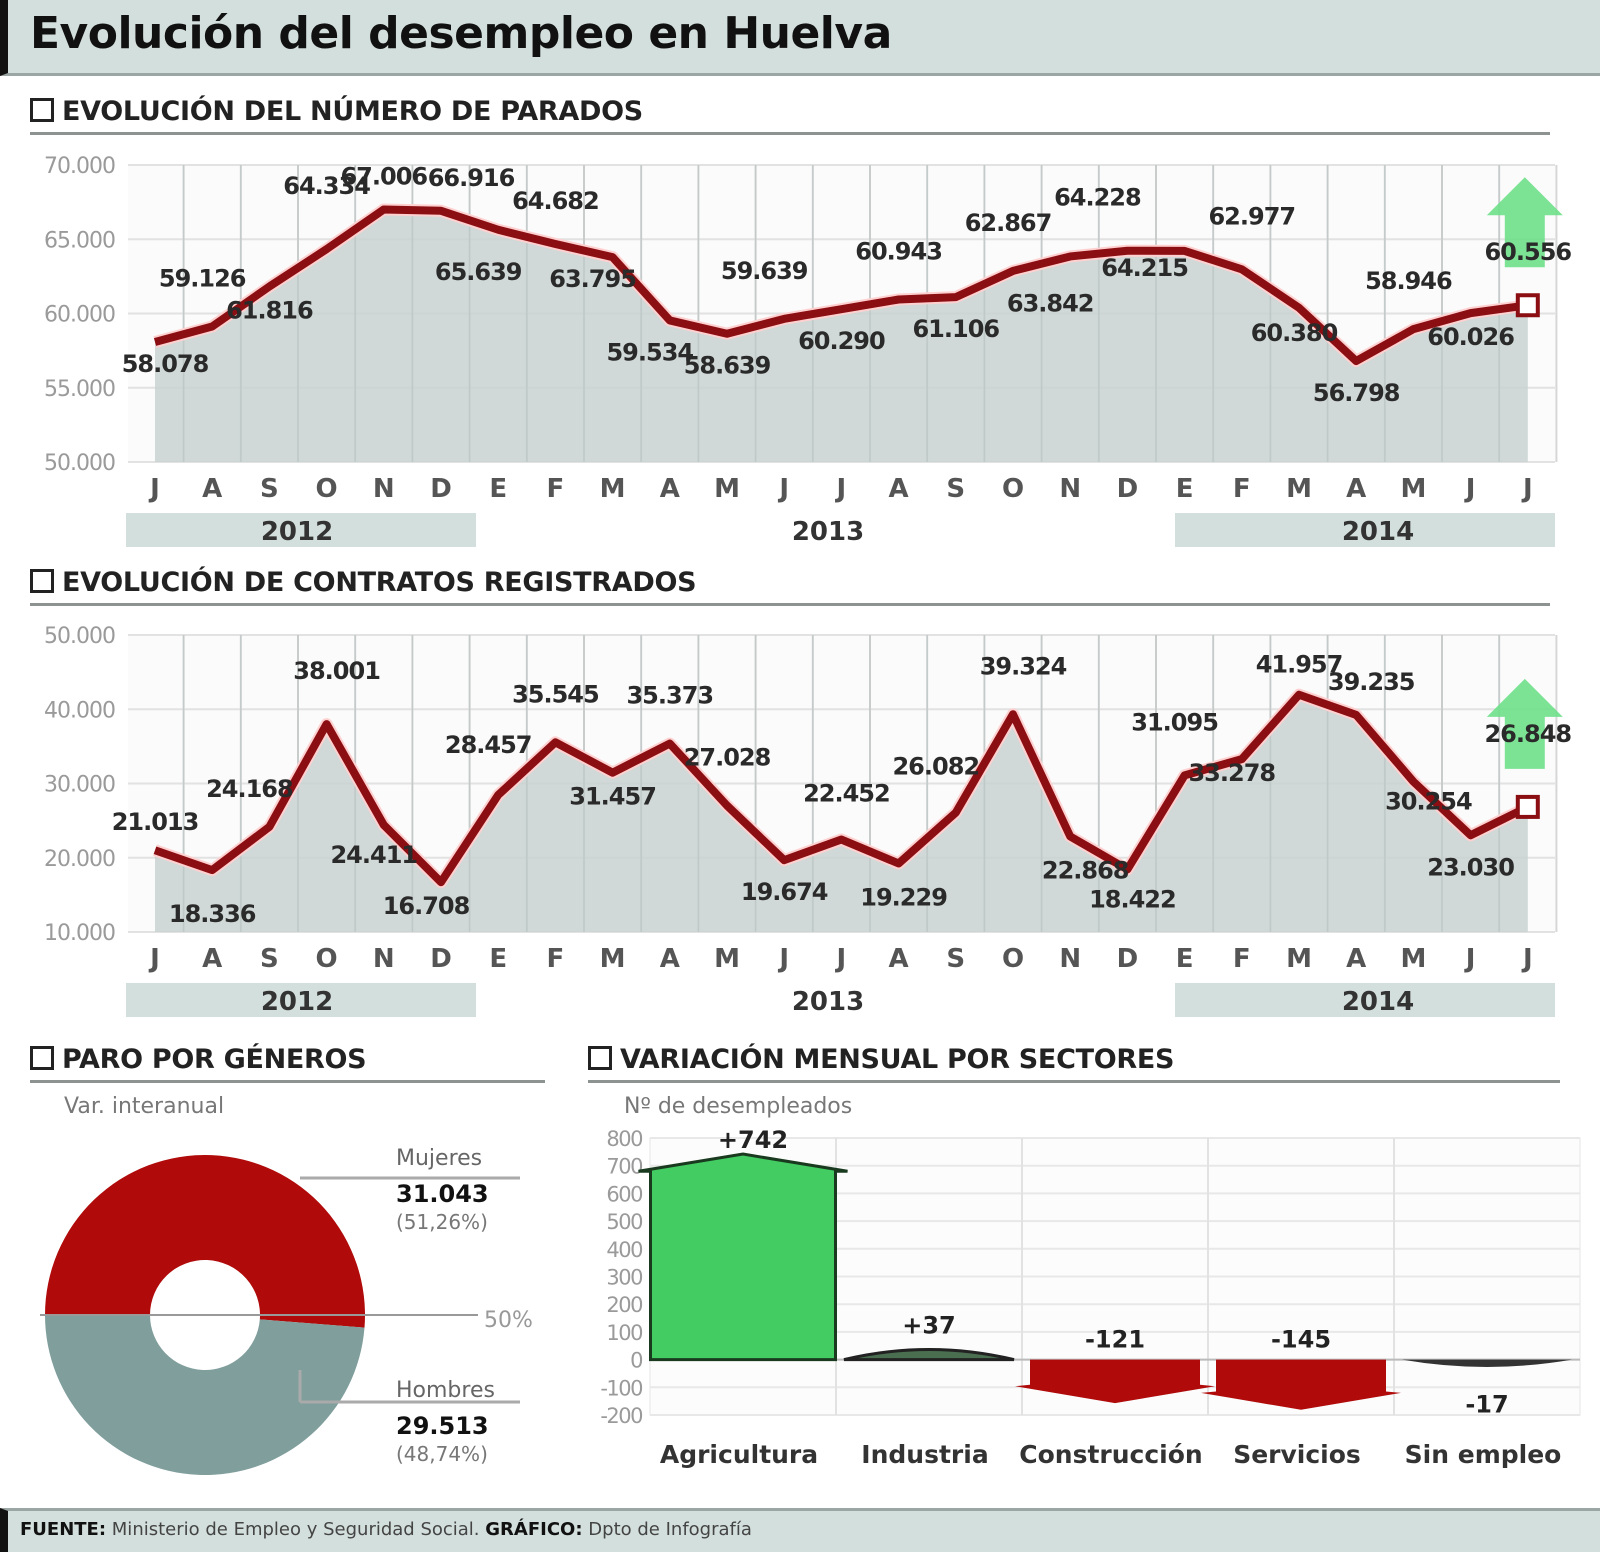 This screenshot has height=1552, width=1600. I want to click on data-value-label: 24.168, so click(249, 789).